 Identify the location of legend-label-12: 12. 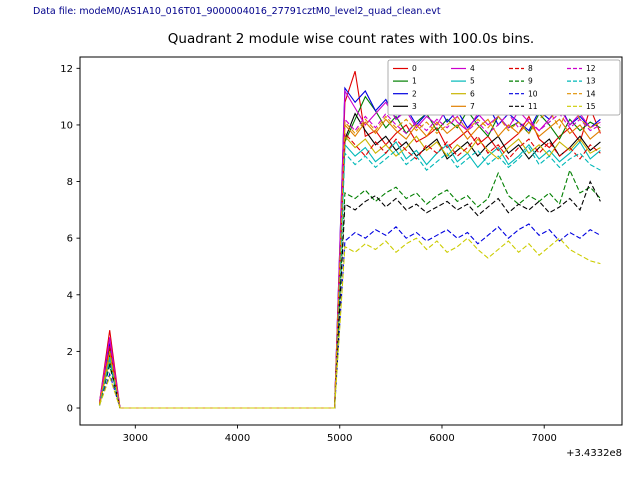
(591, 68).